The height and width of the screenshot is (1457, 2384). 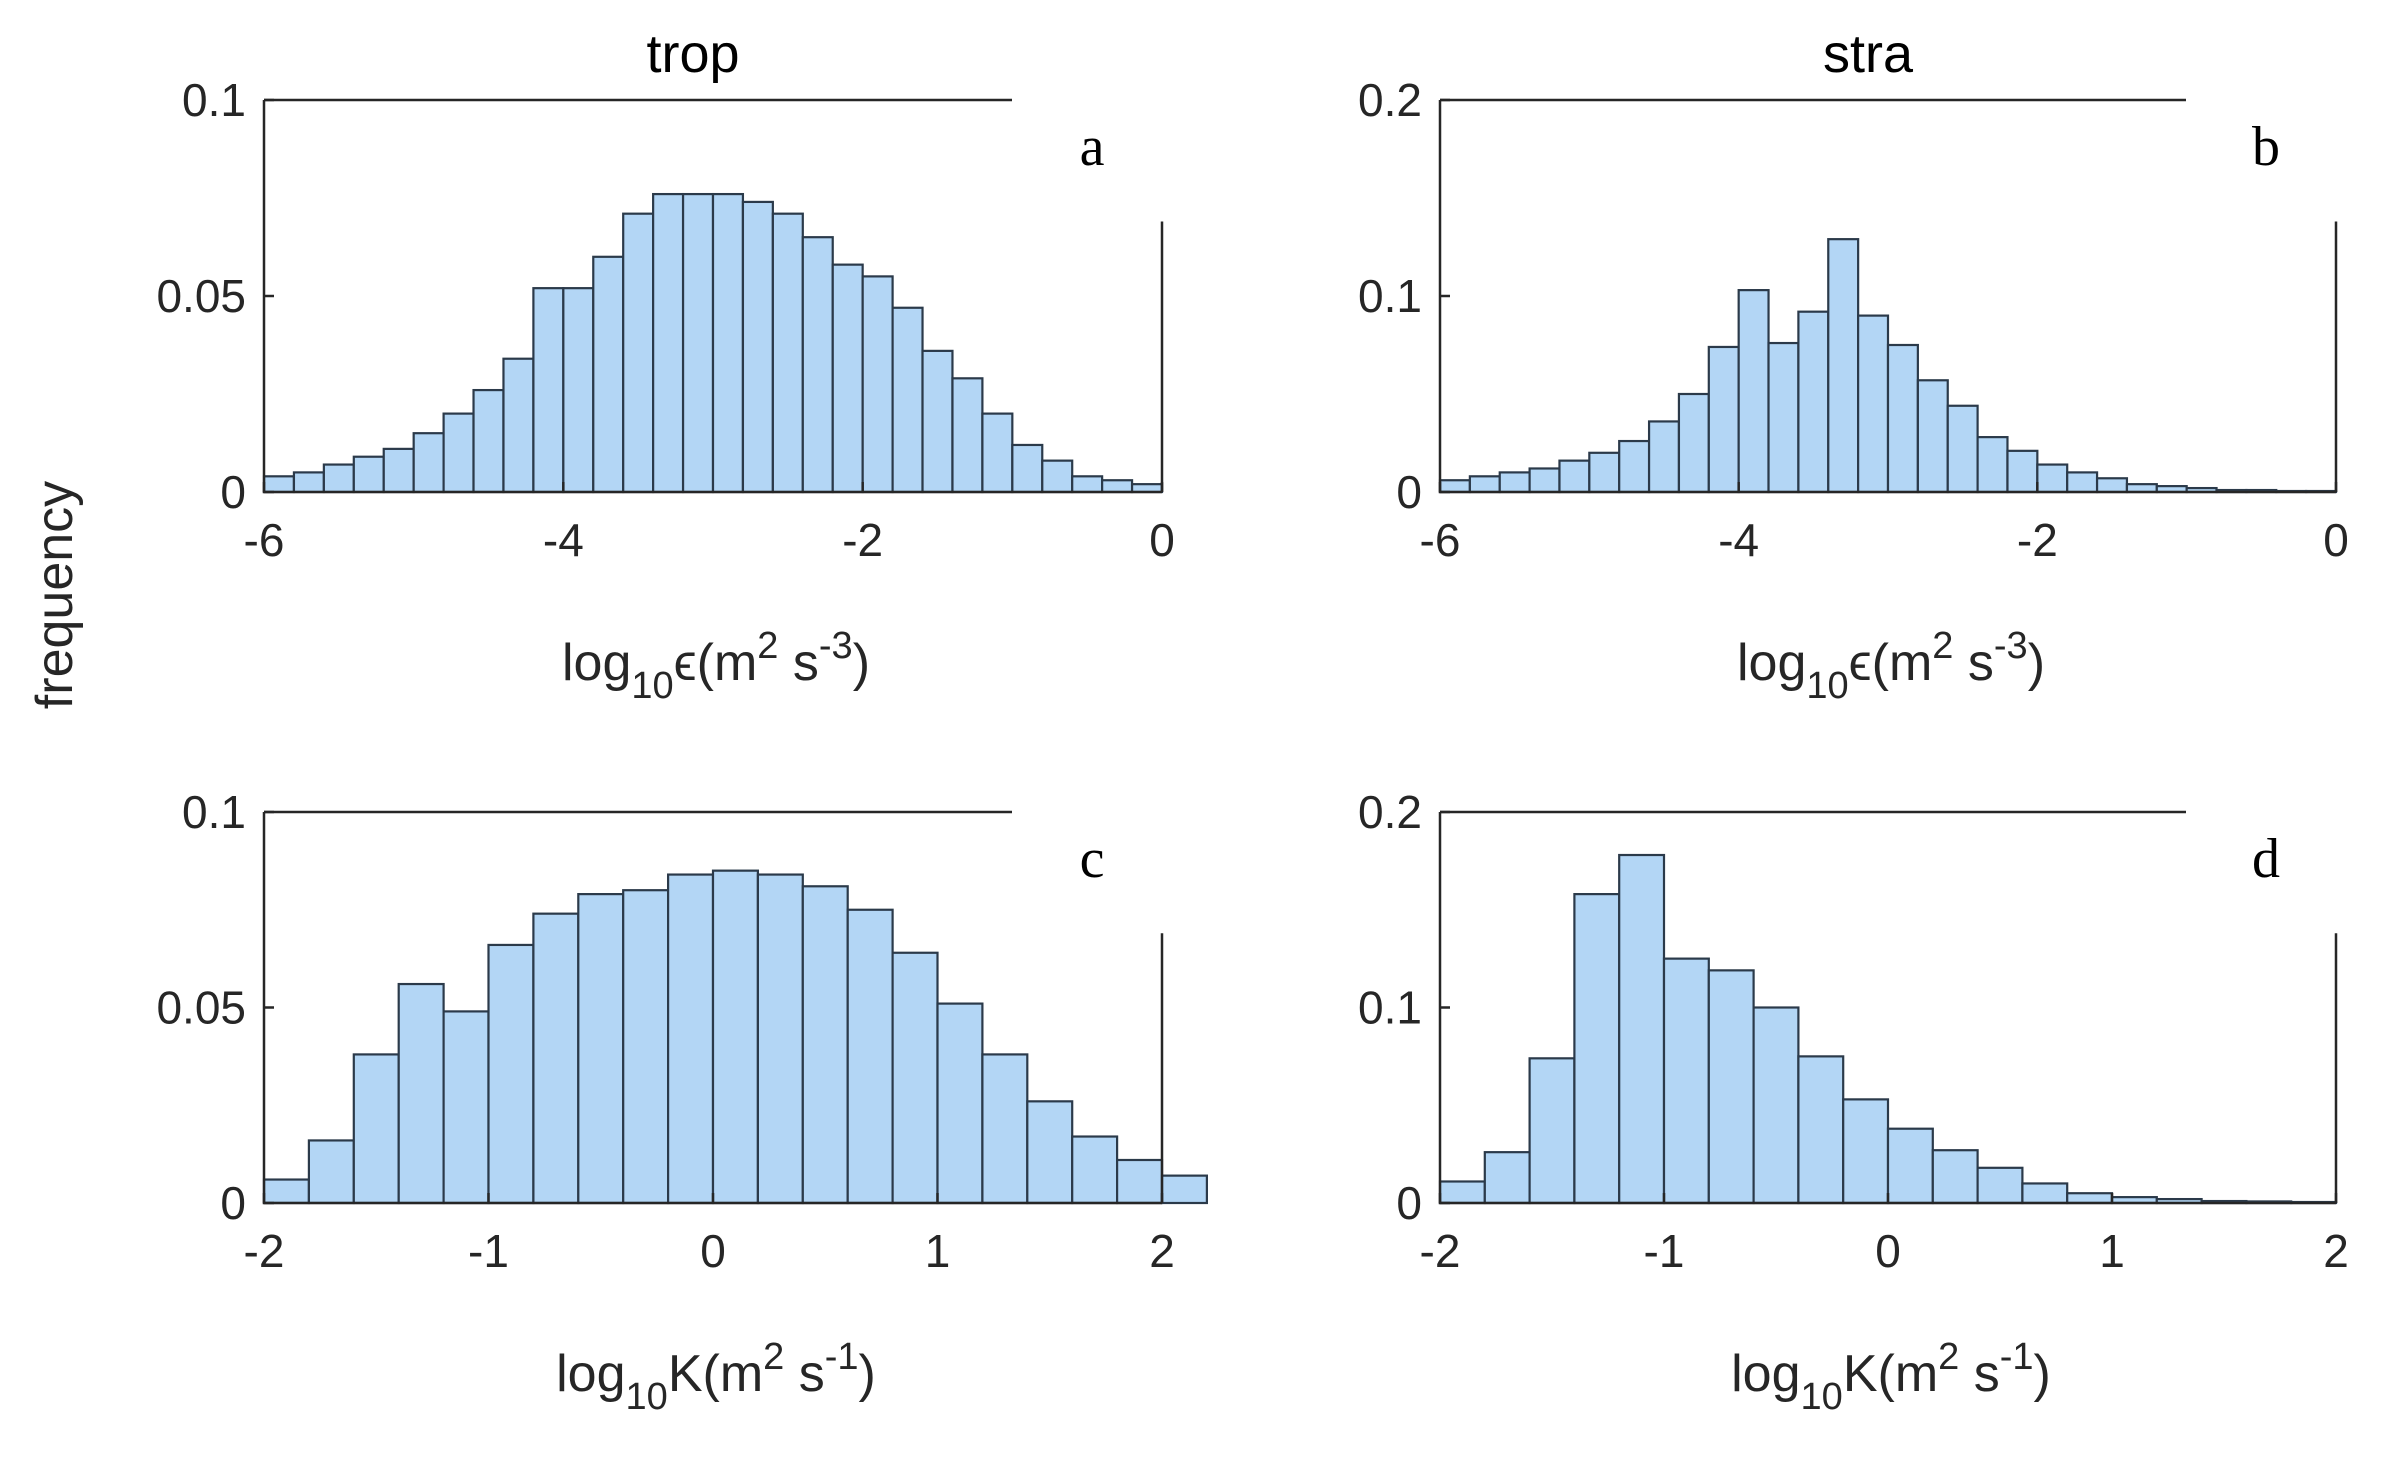 What do you see at coordinates (1092, 147) in the screenshot?
I see `panel-label-a: a` at bounding box center [1092, 147].